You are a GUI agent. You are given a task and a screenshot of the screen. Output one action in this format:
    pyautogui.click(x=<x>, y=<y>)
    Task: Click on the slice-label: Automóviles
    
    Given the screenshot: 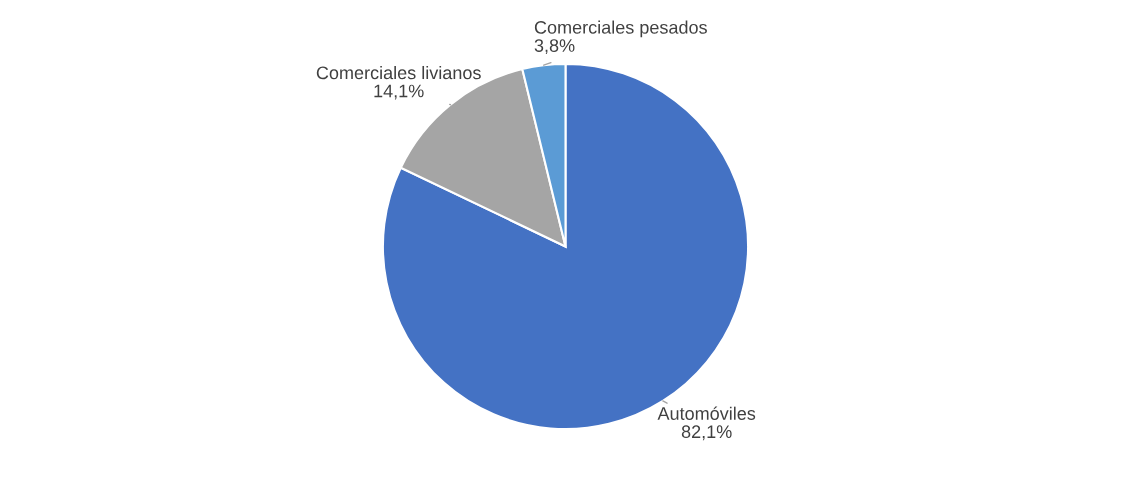 What is the action you would take?
    pyautogui.click(x=706, y=413)
    